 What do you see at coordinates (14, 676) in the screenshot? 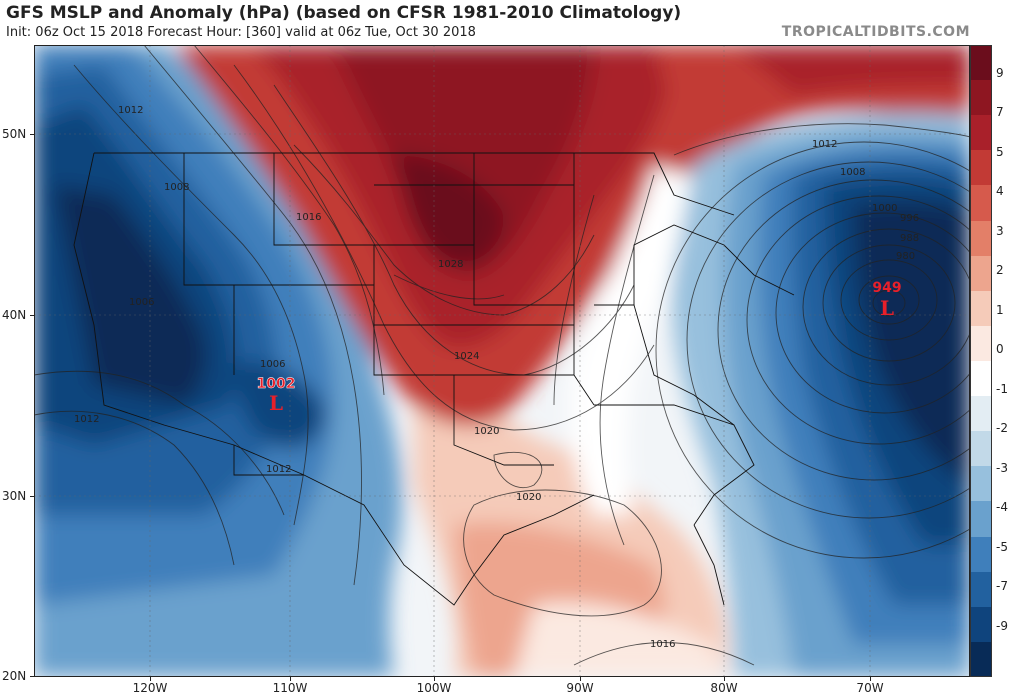
I see `lat-label: 20N` at bounding box center [14, 676].